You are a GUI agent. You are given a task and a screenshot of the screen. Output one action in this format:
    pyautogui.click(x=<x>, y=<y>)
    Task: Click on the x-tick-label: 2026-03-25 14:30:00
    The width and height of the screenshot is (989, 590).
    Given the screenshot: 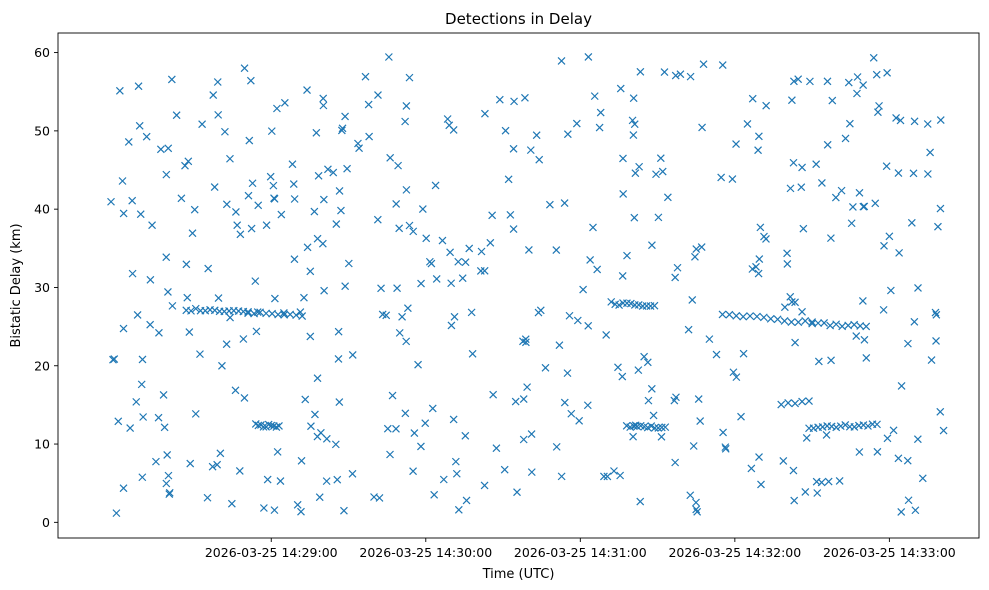 What is the action you would take?
    pyautogui.click(x=425, y=552)
    